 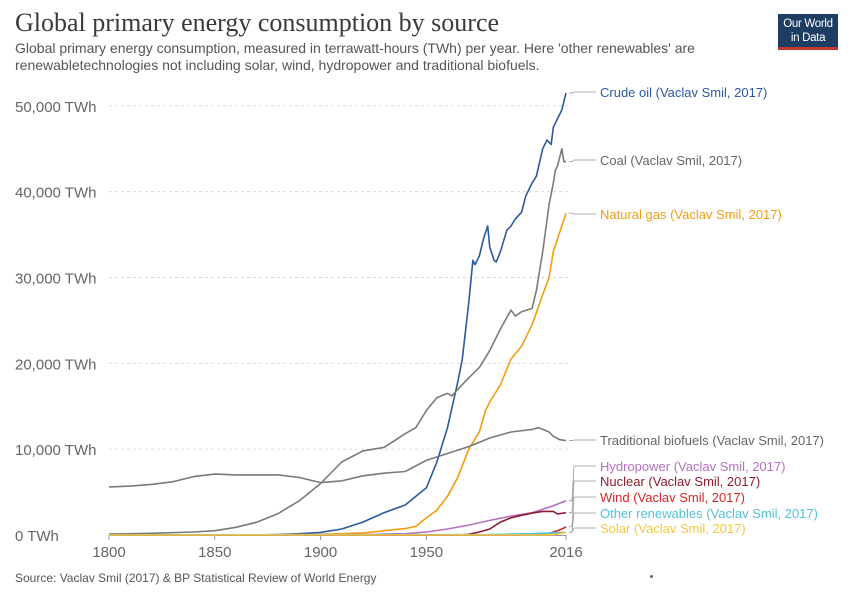 I want to click on owid-logo: Our World in Data, so click(x=808, y=32).